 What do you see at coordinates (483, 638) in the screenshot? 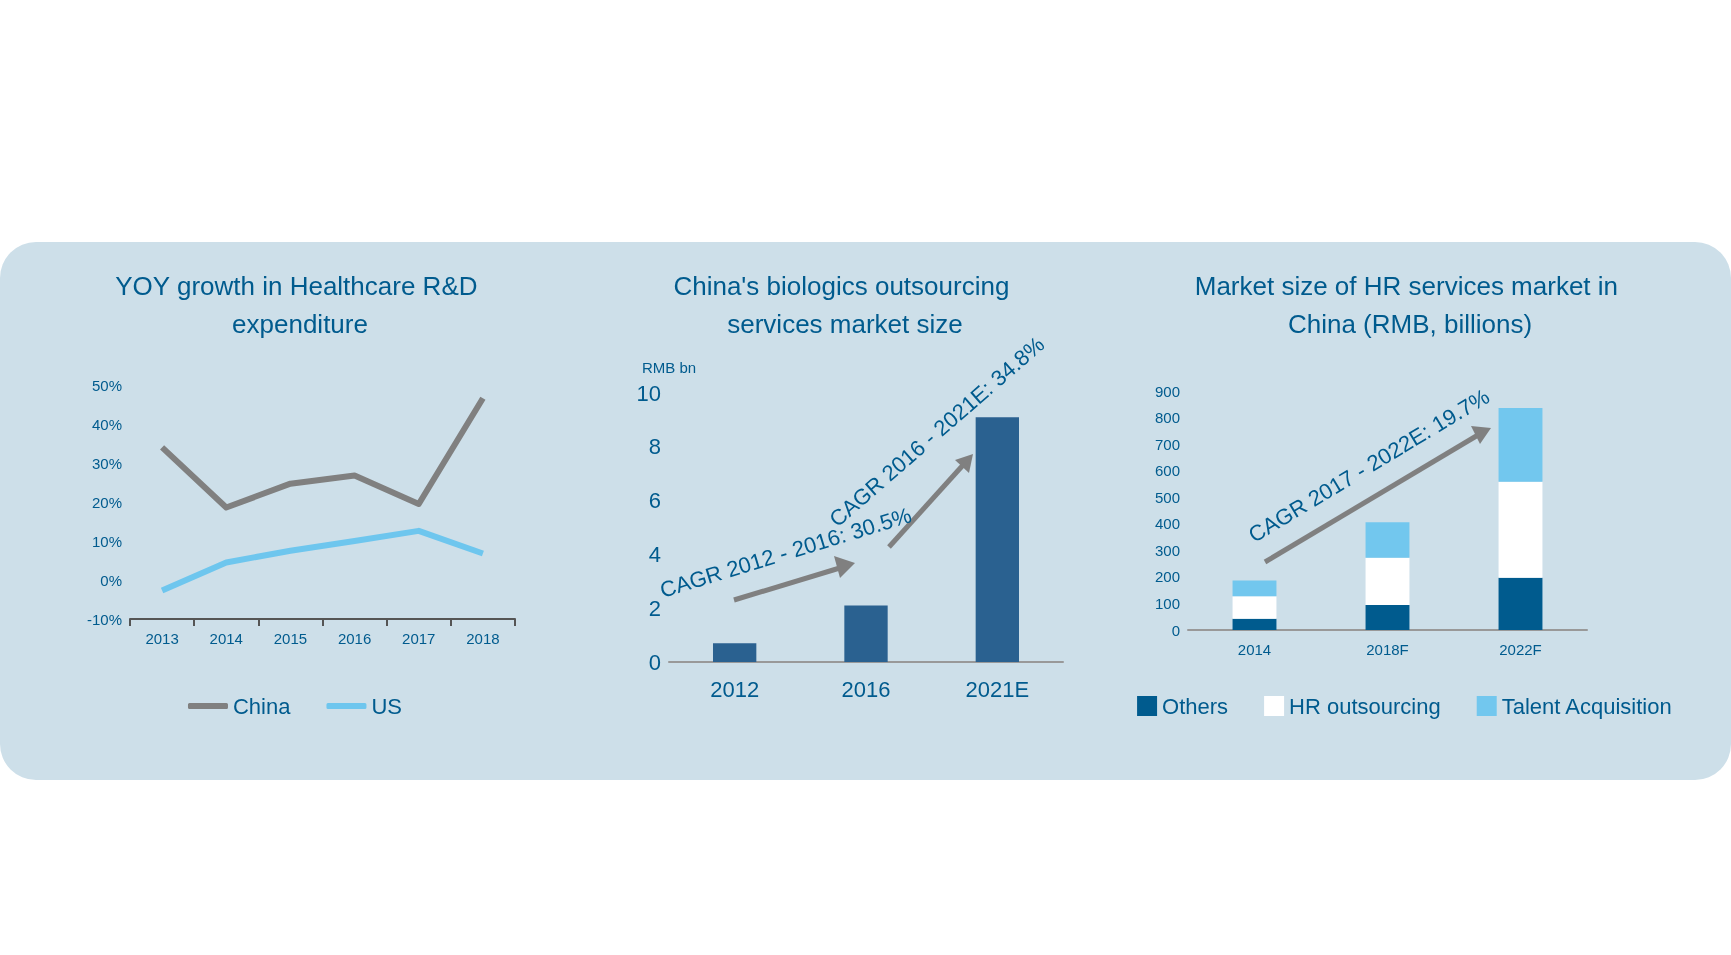
I see `x-tick-label: 2018` at bounding box center [483, 638].